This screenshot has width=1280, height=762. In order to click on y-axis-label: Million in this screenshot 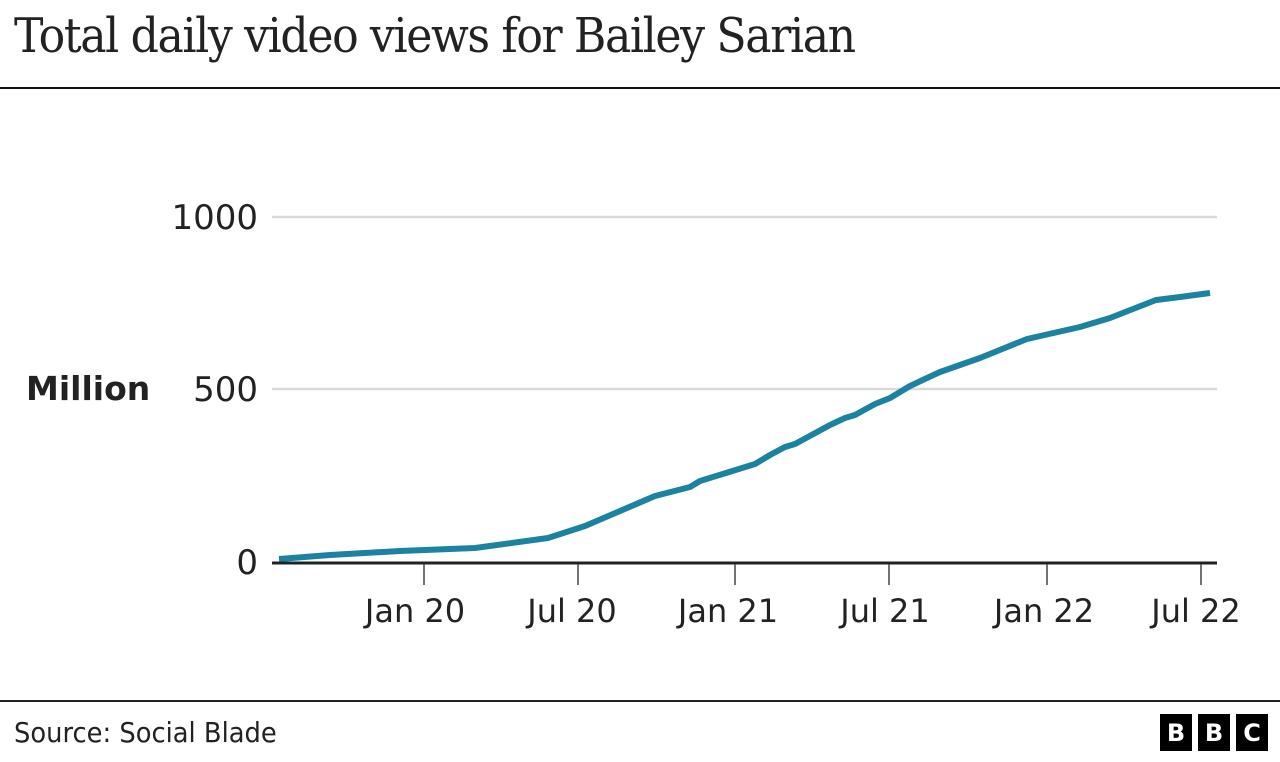, I will do `click(88, 388)`.